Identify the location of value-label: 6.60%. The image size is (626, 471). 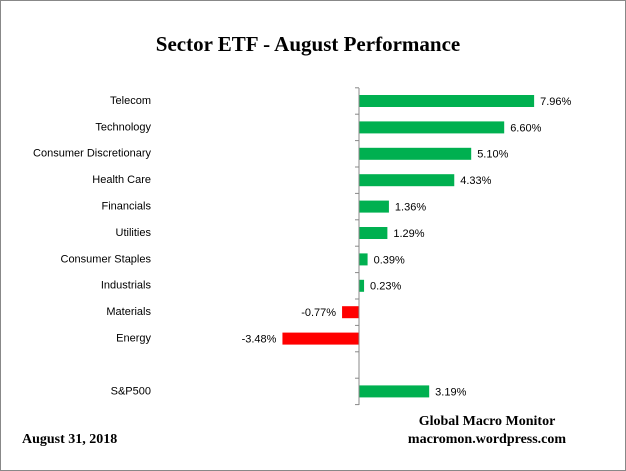
(525, 128).